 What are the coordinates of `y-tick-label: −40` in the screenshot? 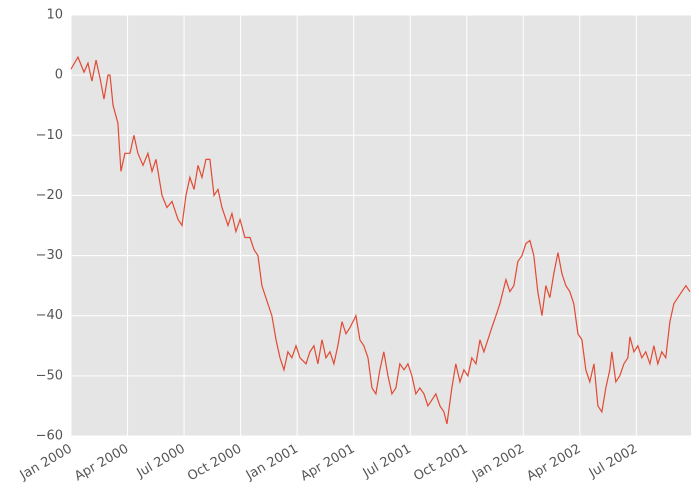 It's located at (49, 315).